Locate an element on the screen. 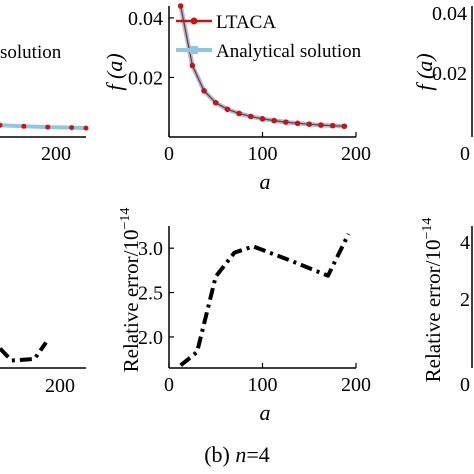  panel-bottom-right-partial: Relative error/10−14 4 2 0 is located at coordinates (446, 307).